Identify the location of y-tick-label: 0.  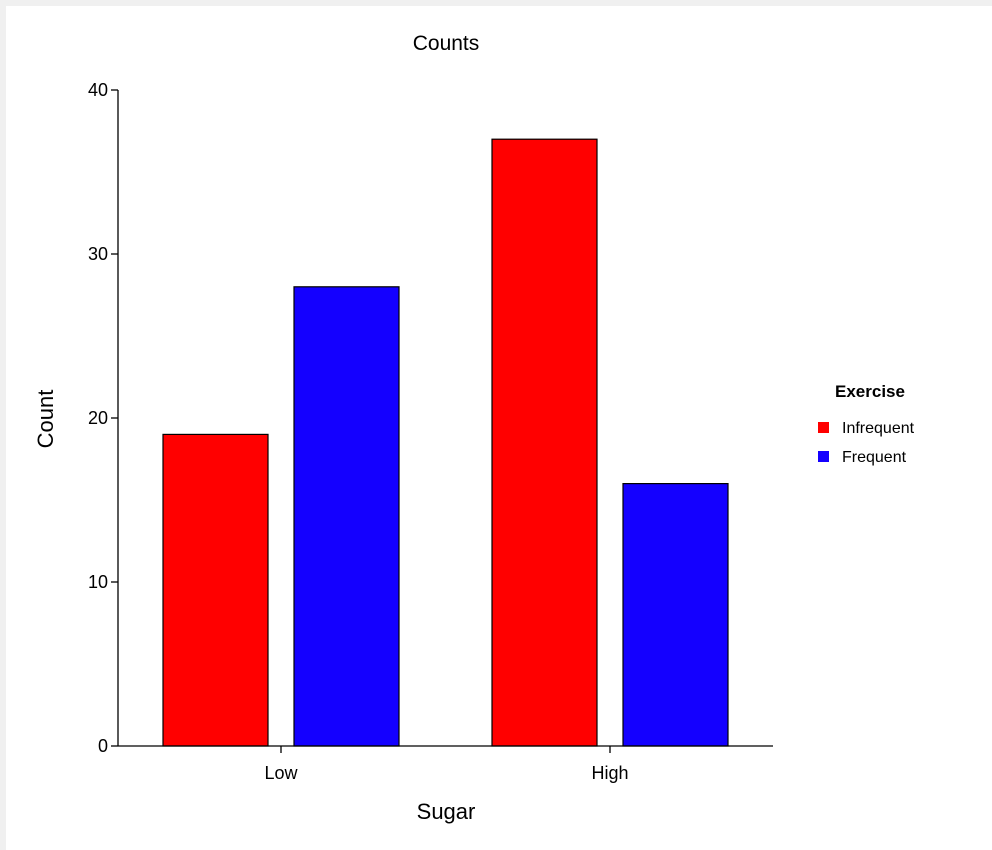
(103, 746).